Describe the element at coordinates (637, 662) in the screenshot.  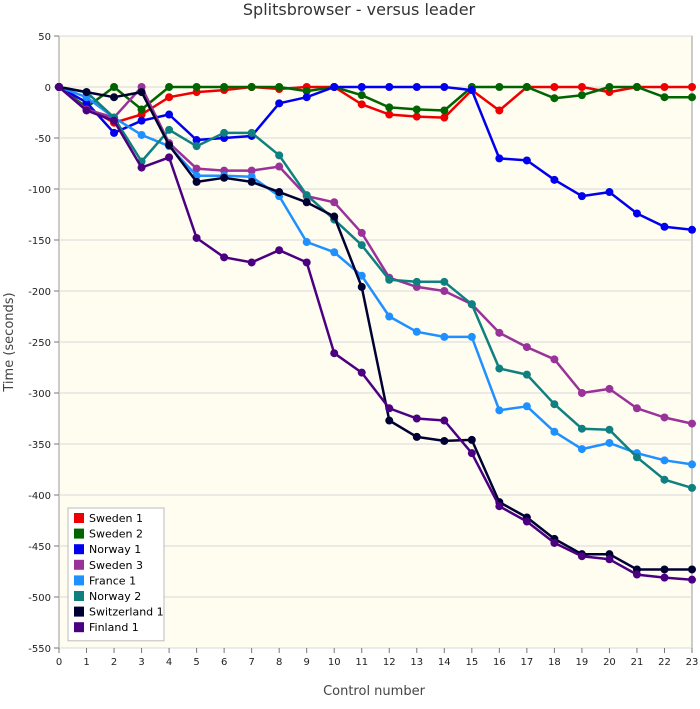
I see `x-tick-label: 21` at that location.